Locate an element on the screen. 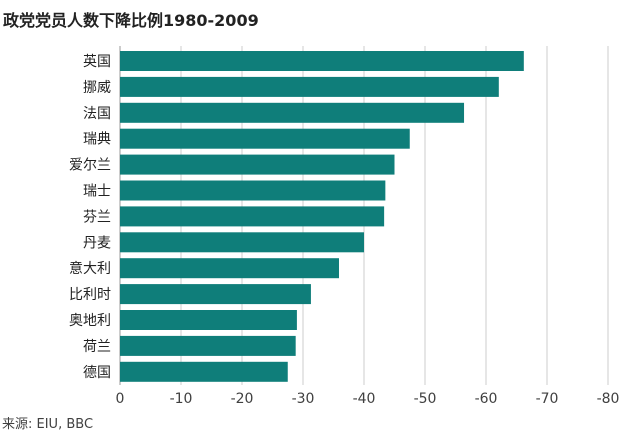 The width and height of the screenshot is (640, 433). x-tick-label: -60 is located at coordinates (486, 399).